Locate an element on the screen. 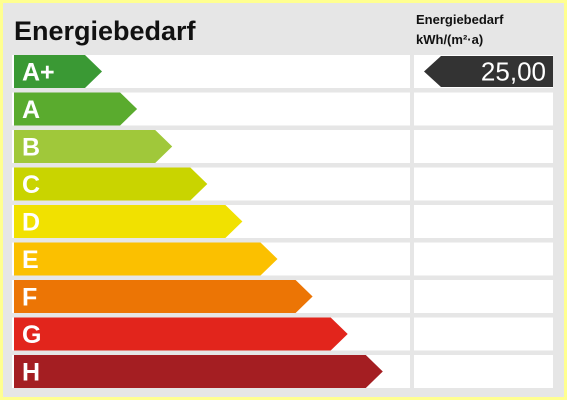 The image size is (567, 400). value-header: kWh/(m²·a) is located at coordinates (449, 39).